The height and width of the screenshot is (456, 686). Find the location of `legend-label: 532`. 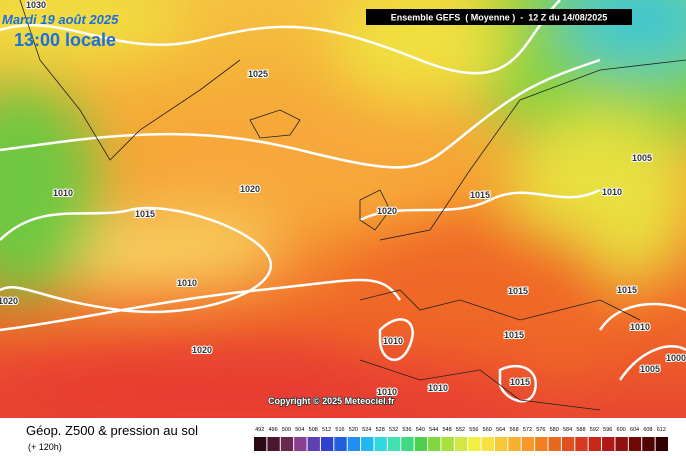

legend-label: 532 is located at coordinates (393, 430).